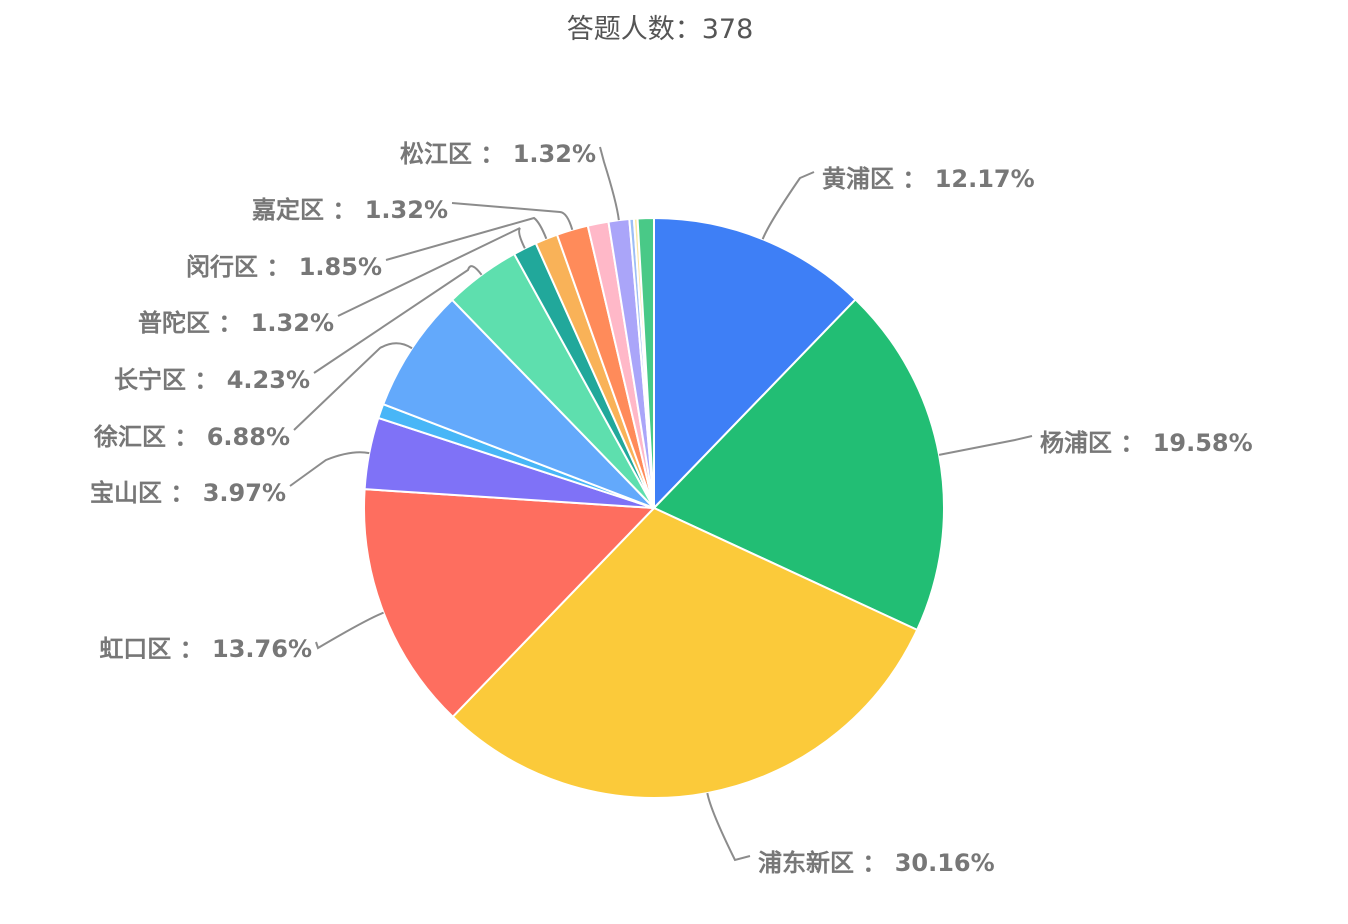 This screenshot has height=924, width=1348. I want to click on leader-line-黄浦区, so click(788, 205).